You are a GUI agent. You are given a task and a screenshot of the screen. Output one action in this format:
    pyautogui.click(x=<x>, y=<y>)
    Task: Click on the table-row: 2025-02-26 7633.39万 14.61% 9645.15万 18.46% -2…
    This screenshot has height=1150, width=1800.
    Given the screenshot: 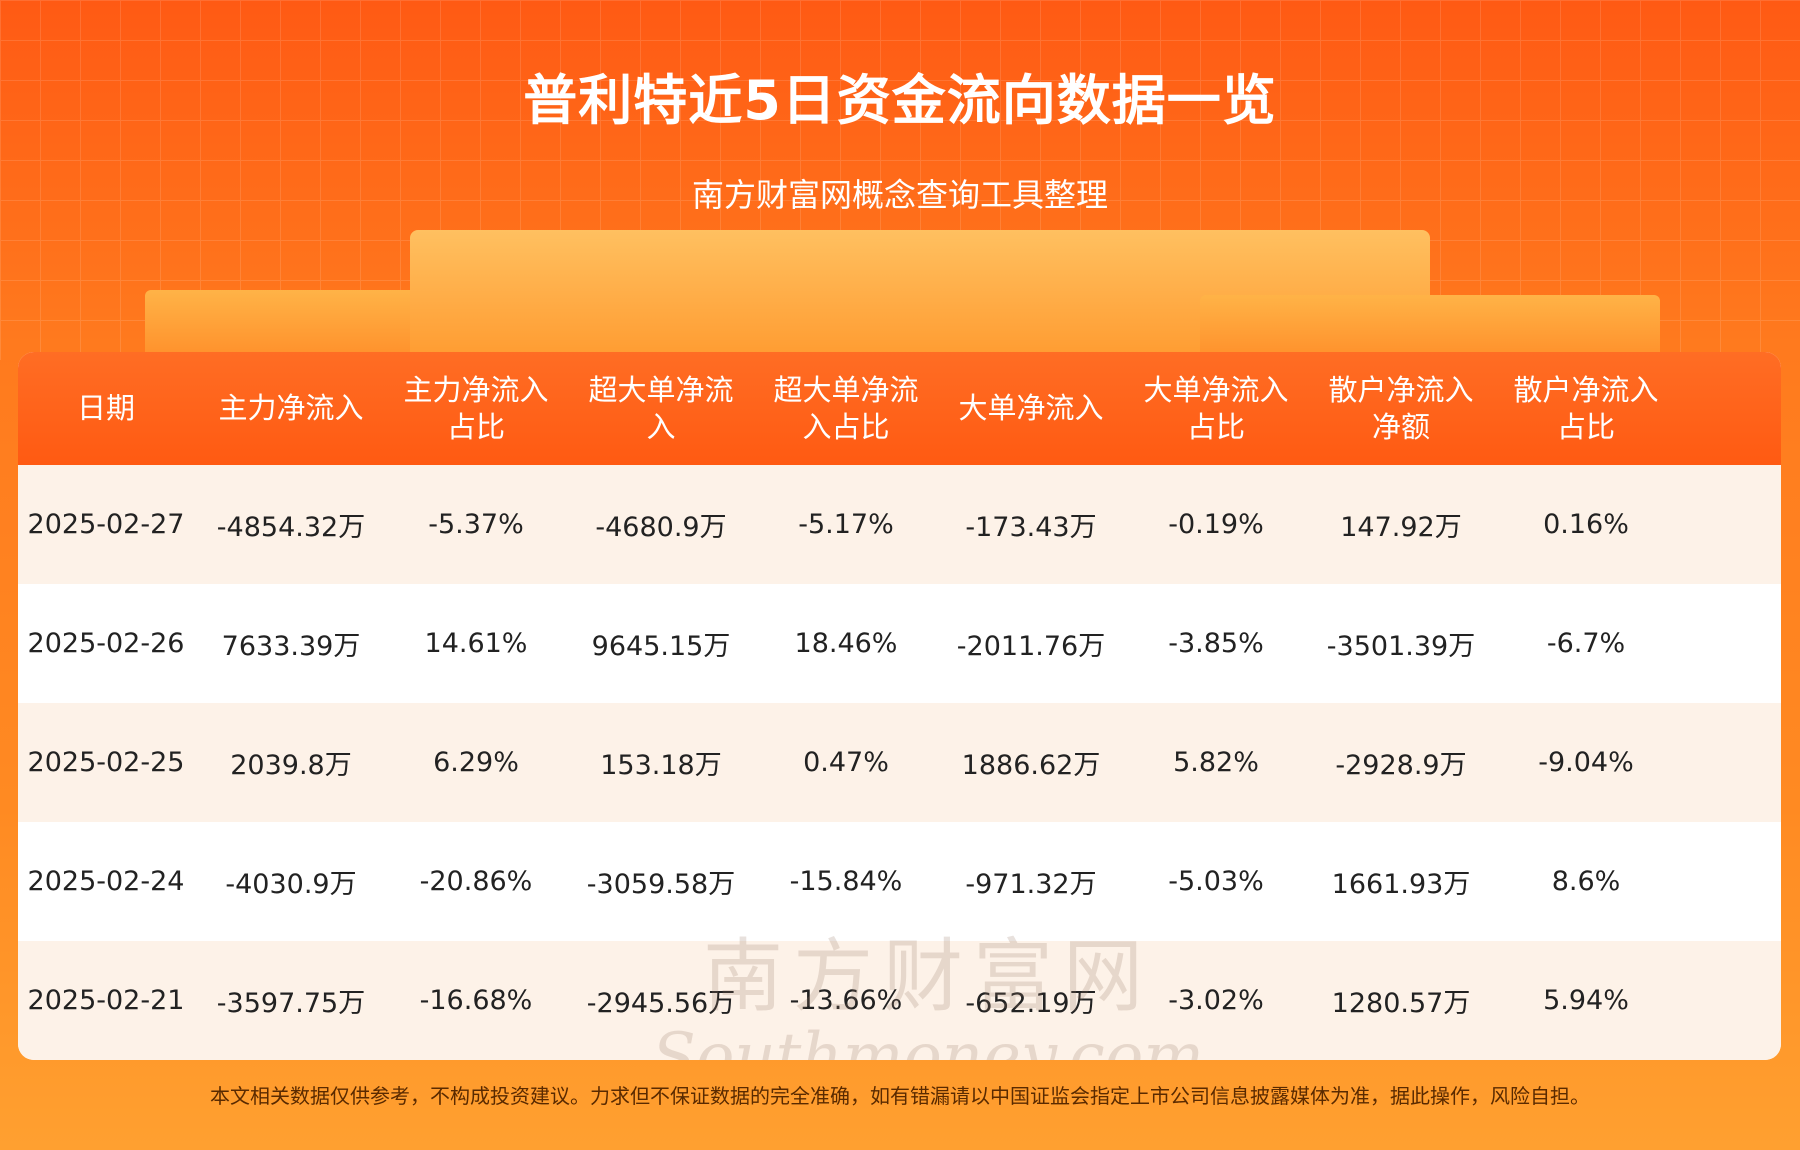 What is the action you would take?
    pyautogui.click(x=899, y=643)
    